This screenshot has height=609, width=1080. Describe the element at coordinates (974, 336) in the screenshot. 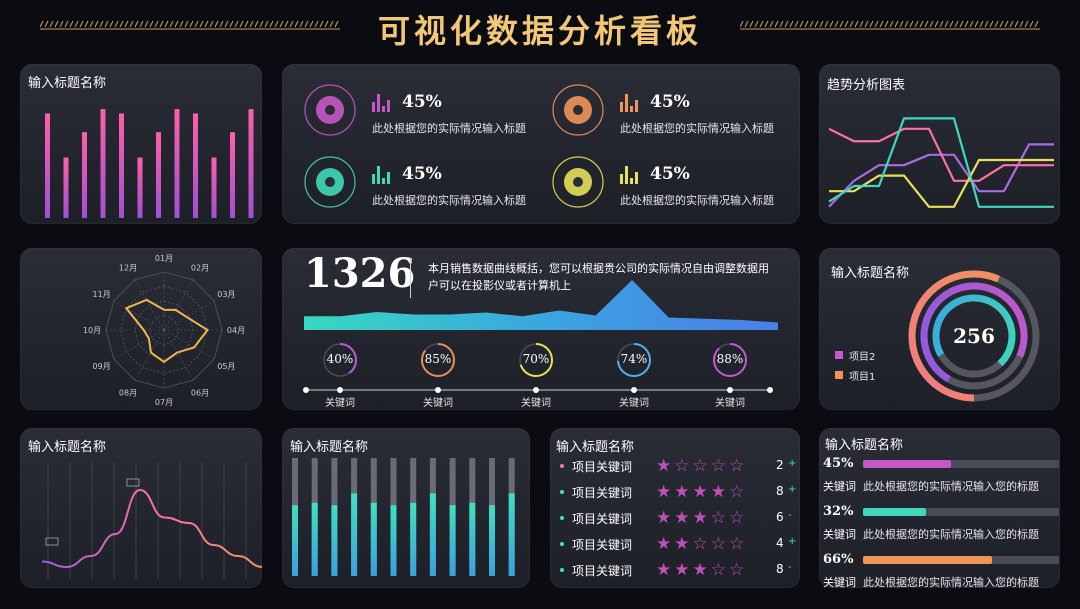

I see `donut-rings` at that location.